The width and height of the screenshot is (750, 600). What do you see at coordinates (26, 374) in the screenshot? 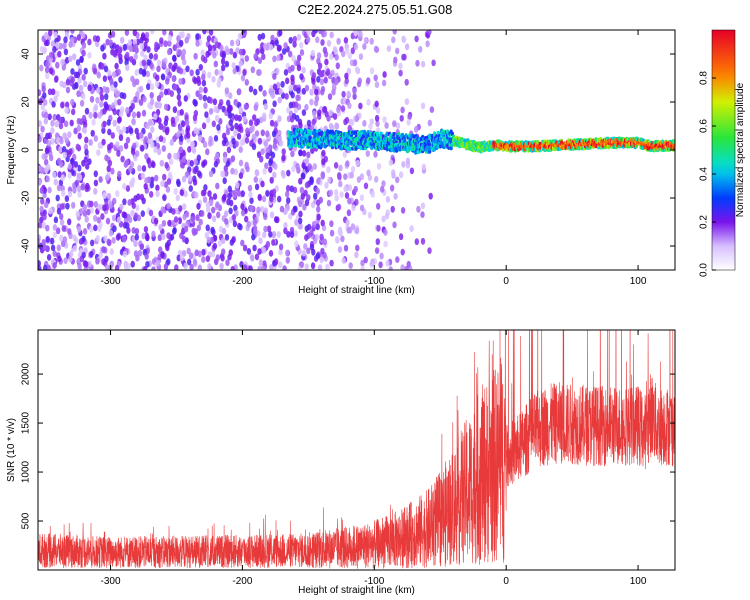
I see `y-tick-label: 2000` at bounding box center [26, 374].